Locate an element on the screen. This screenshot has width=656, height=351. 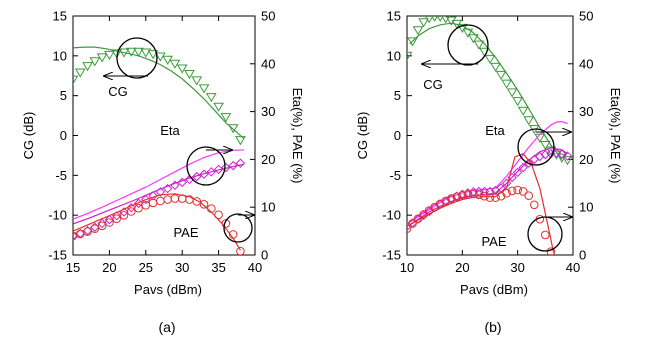
x-tick-label: 30 is located at coordinates (517, 267).